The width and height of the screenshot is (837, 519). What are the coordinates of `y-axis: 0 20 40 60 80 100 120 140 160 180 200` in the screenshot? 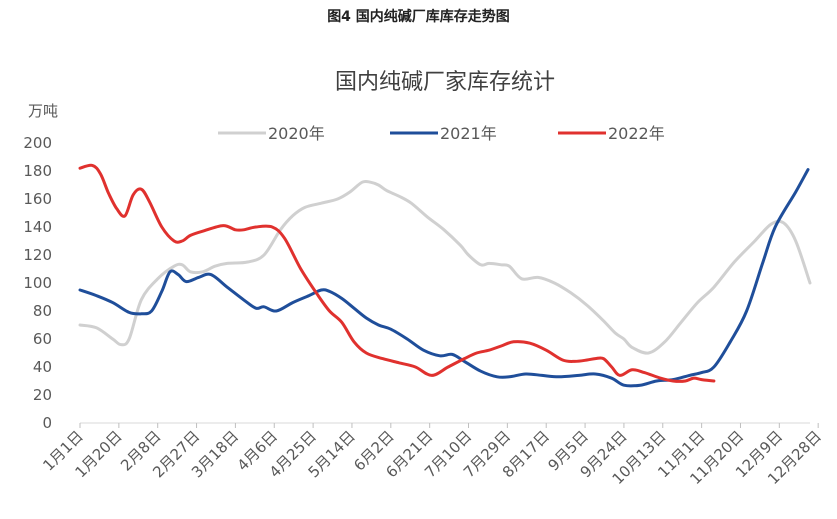 It's located at (37, 283).